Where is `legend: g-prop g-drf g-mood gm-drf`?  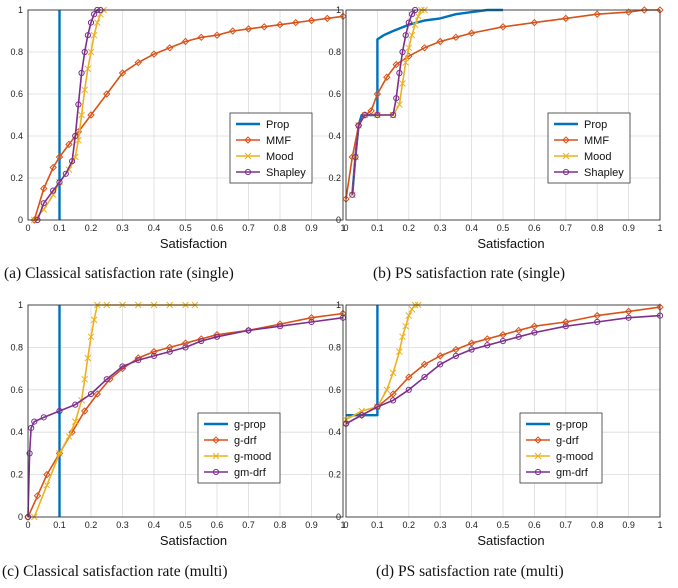 legend: g-prop g-drf g-mood gm-drf is located at coordinates (239, 448).